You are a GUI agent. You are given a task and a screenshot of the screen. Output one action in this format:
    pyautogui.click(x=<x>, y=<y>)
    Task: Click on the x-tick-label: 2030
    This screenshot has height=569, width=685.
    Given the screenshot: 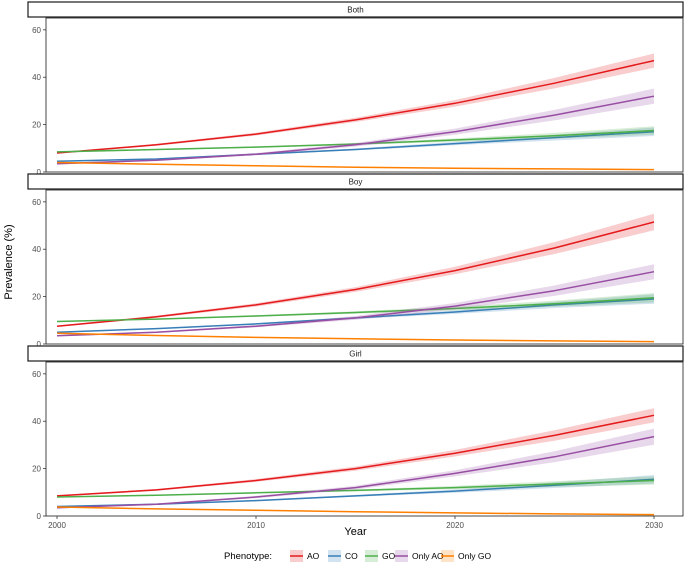 What is the action you would take?
    pyautogui.click(x=654, y=525)
    